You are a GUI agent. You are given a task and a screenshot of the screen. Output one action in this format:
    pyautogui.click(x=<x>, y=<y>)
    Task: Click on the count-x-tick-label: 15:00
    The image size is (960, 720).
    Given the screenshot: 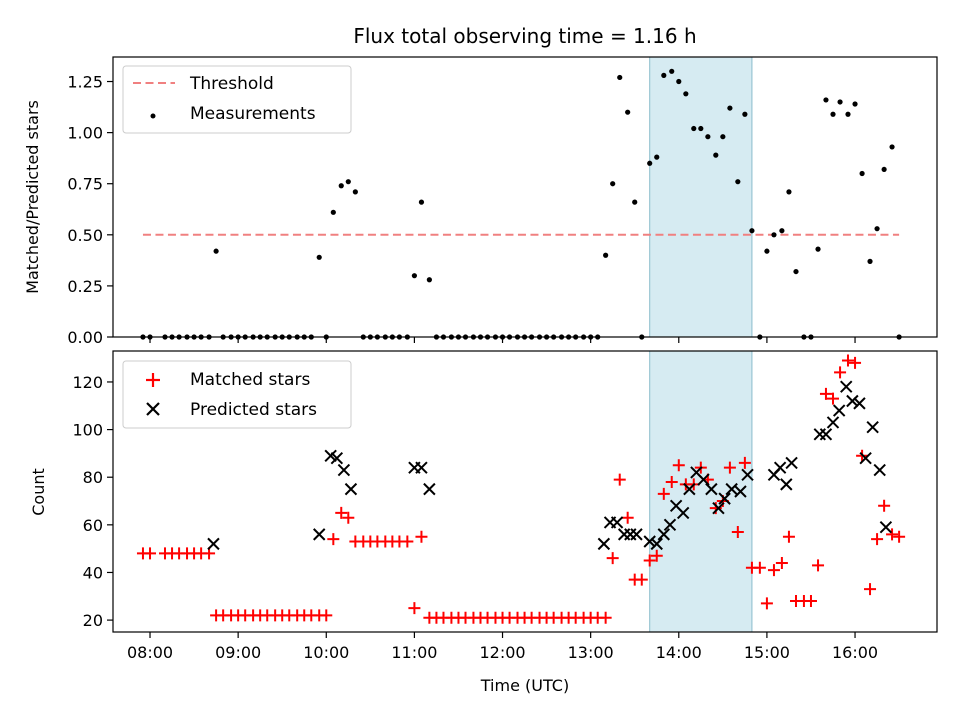 What is the action you would take?
    pyautogui.click(x=767, y=652)
    